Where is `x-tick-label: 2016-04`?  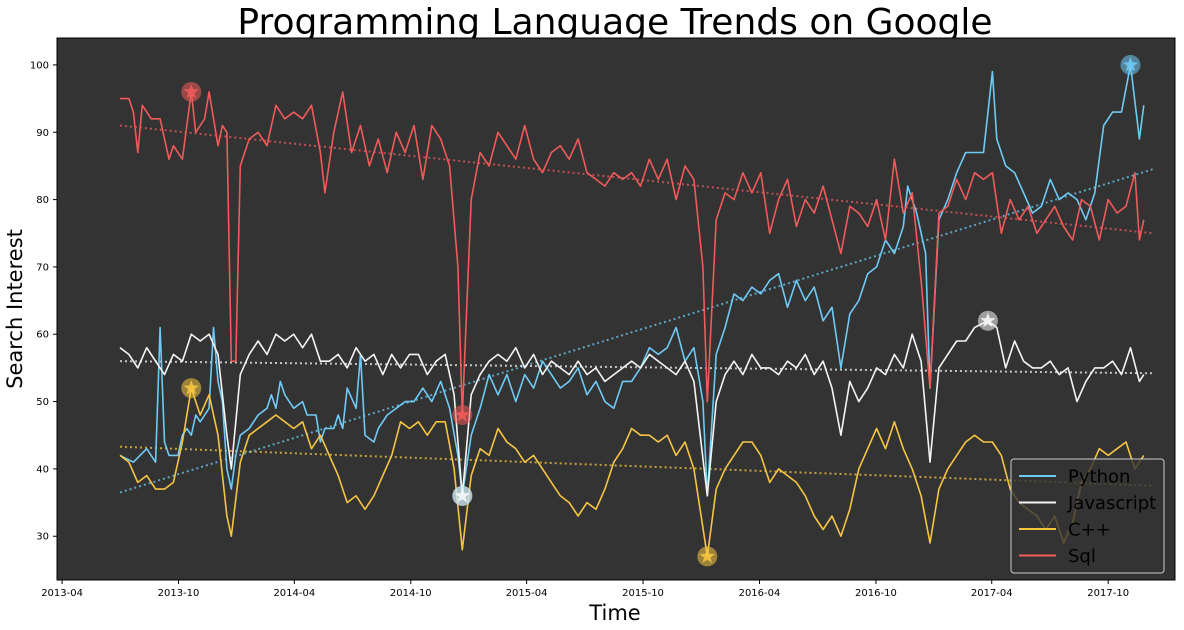
x-tick-label: 2016-04 is located at coordinates (760, 593).